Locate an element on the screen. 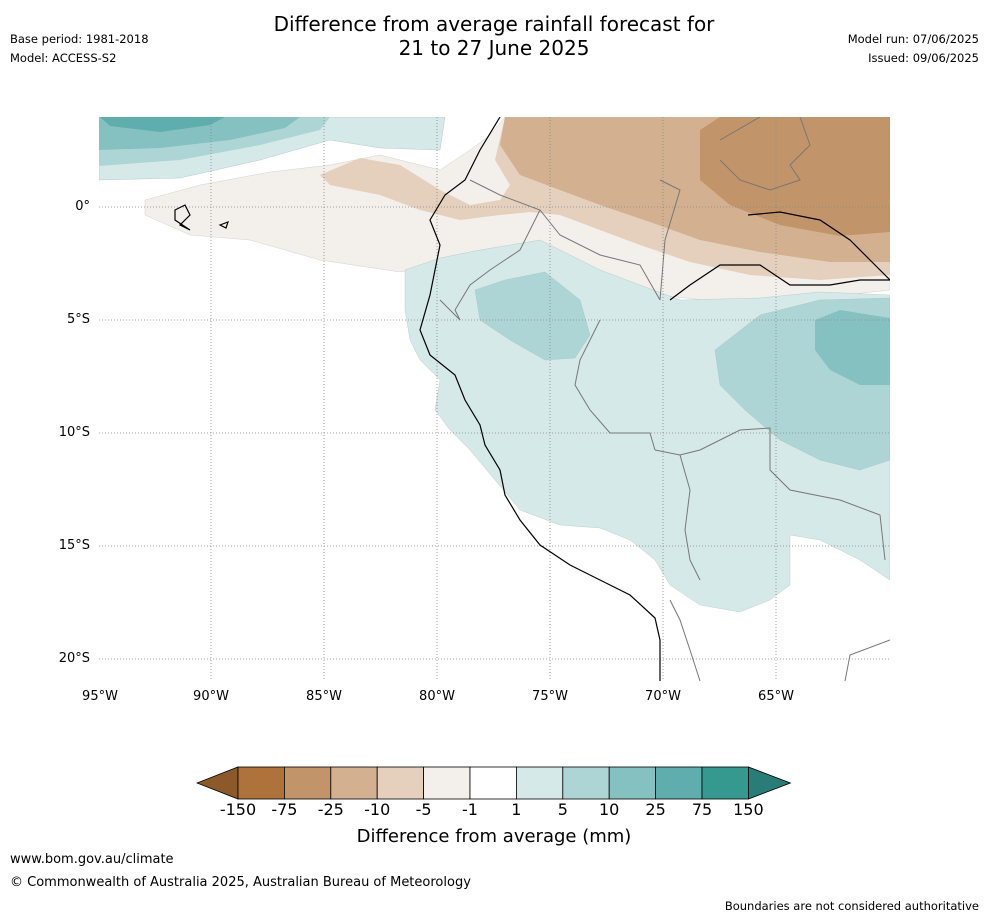 The width and height of the screenshot is (988, 919). issued-date: Issued: 09/06/2025 is located at coordinates (923, 58).